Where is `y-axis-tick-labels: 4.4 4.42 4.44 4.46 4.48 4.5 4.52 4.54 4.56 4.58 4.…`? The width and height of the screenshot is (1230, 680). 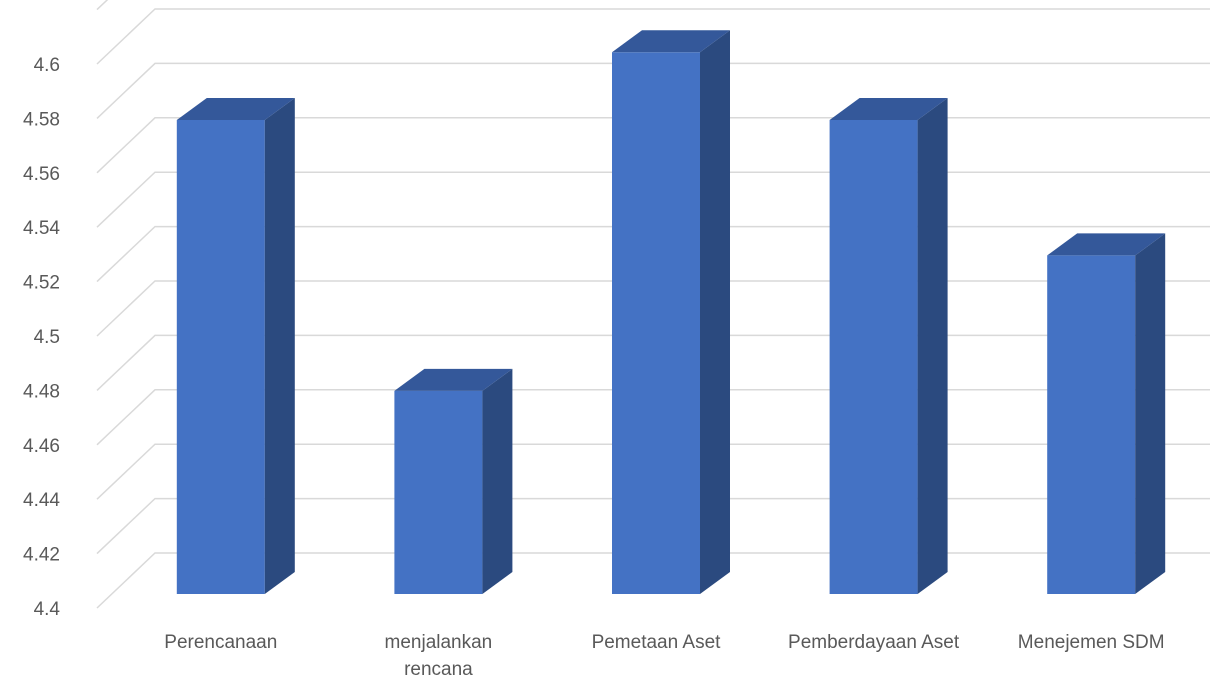 y-axis-tick-labels: 4.4 4.42 4.44 4.46 4.48 4.5 4.52 4.54 4.56 4.58 4.… is located at coordinates (41, 337).